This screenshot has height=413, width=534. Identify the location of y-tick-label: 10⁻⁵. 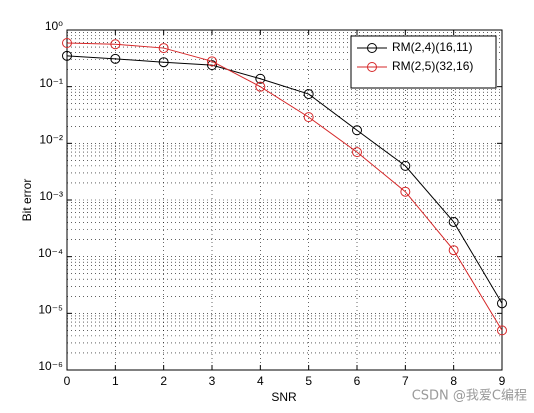
(50, 310).